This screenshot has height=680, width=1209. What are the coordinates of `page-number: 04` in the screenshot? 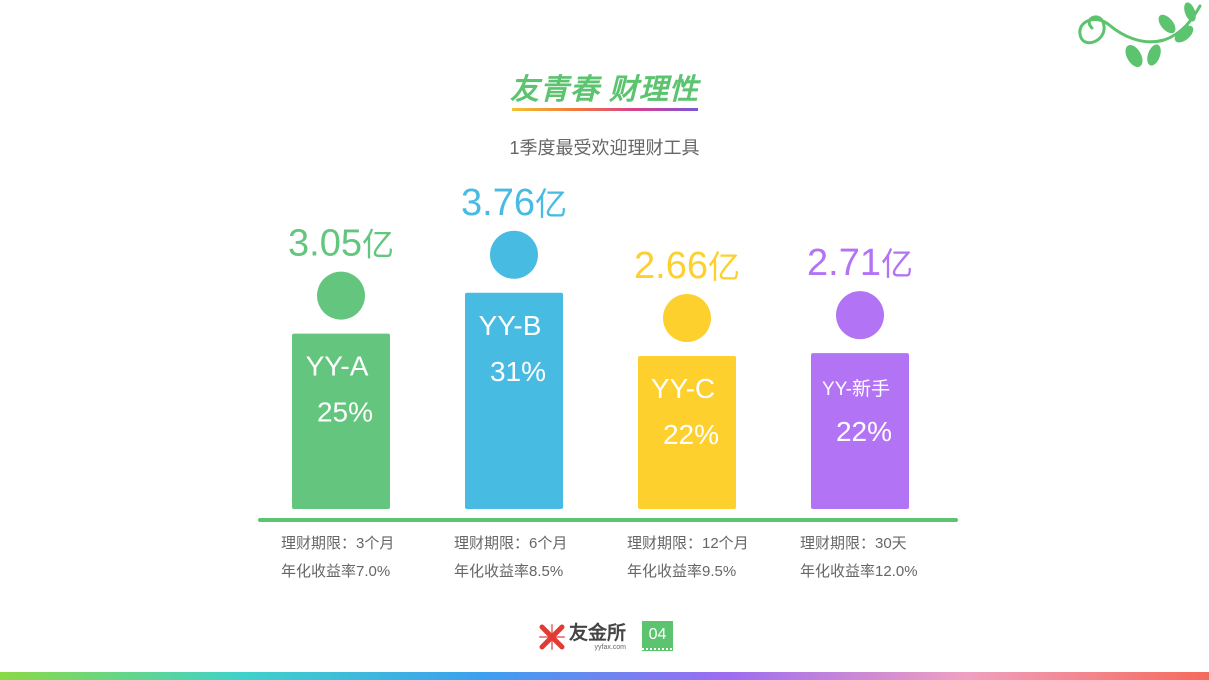 It's located at (657, 636).